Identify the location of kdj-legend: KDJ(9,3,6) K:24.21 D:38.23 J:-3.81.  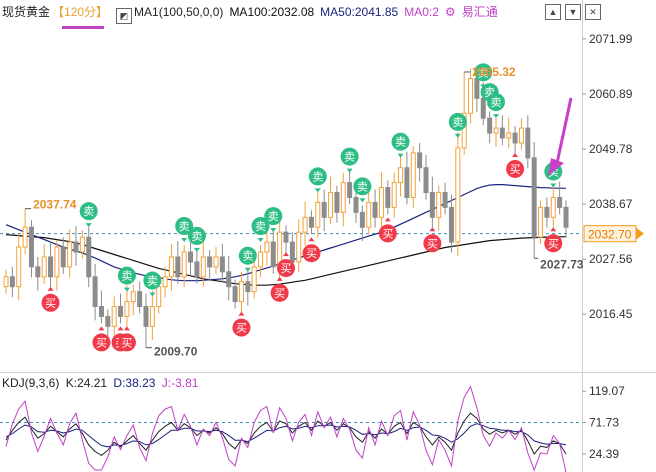
(101, 383).